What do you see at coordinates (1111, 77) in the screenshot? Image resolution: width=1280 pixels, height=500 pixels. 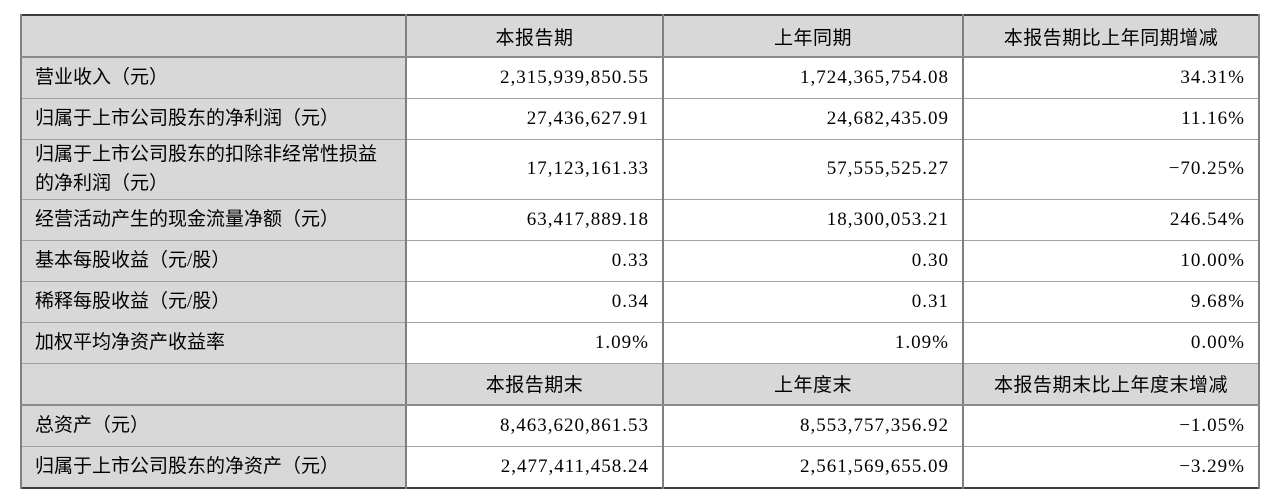 I see `change-value: 34.31%` at bounding box center [1111, 77].